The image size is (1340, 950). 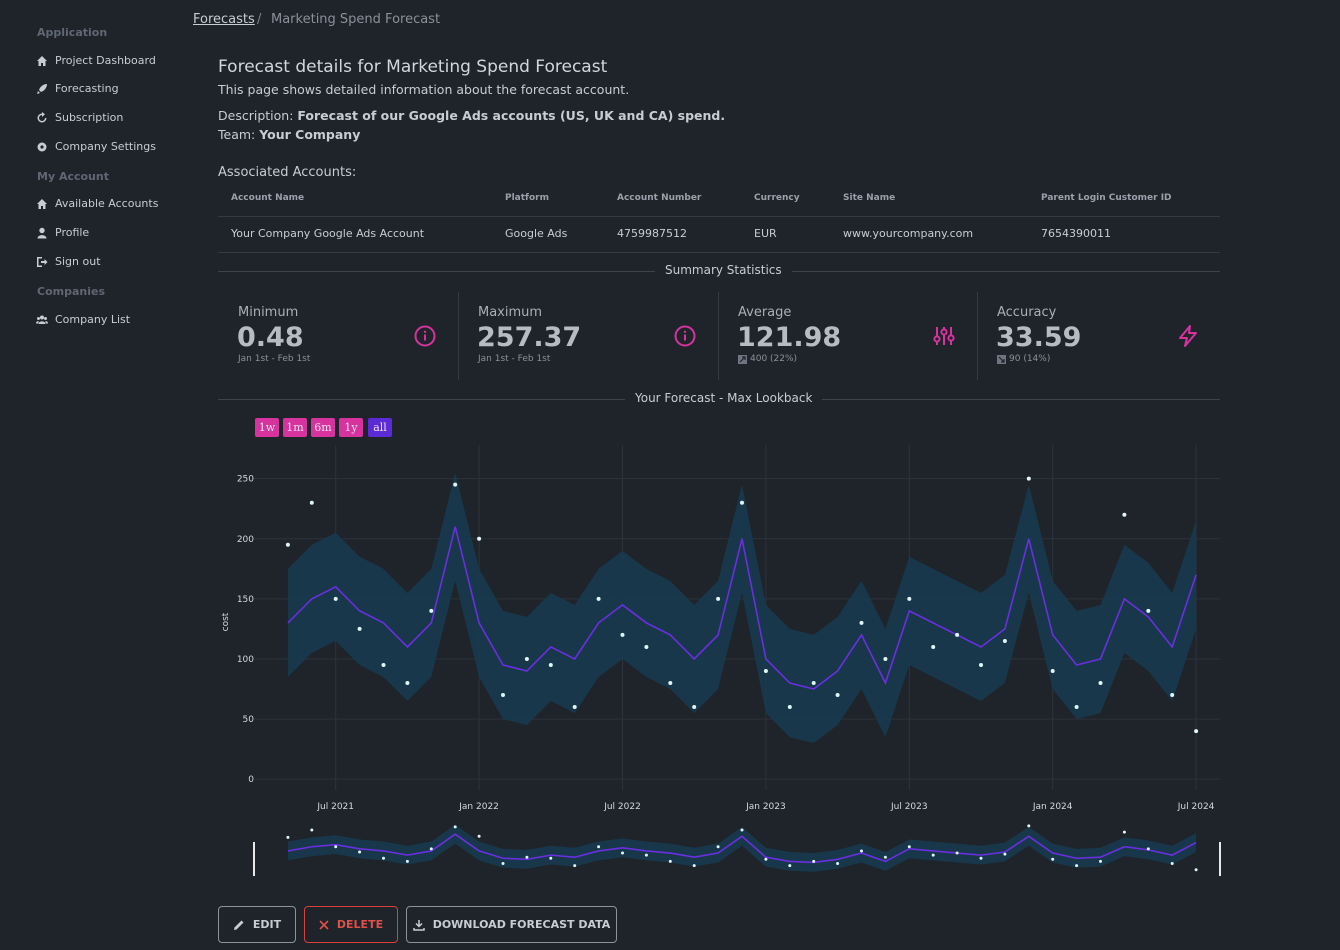 I want to click on table-cell: www.yourcompany.com, so click(x=908, y=233).